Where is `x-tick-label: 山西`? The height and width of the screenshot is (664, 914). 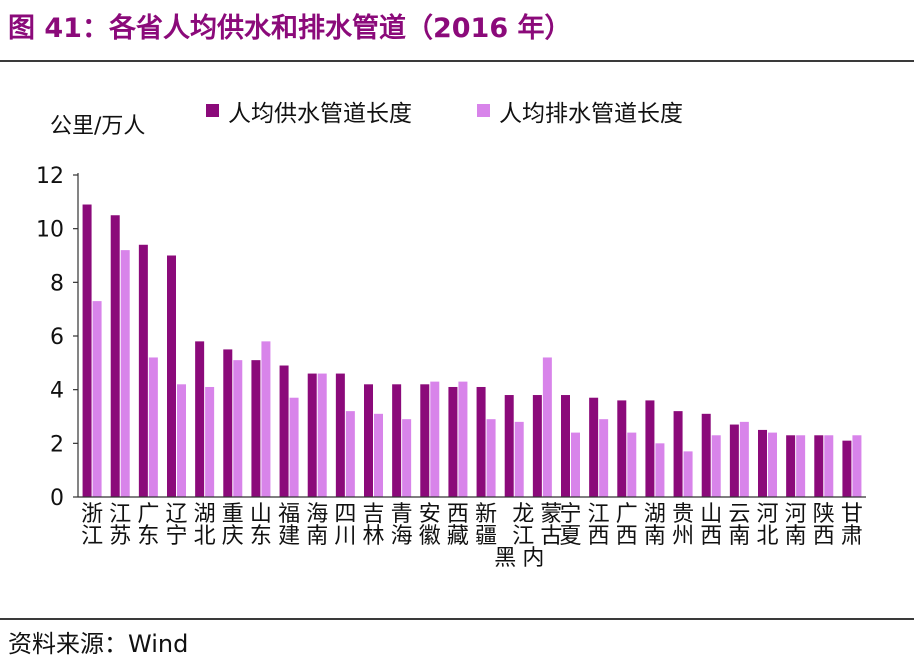
x-tick-label: 山西 is located at coordinates (711, 525).